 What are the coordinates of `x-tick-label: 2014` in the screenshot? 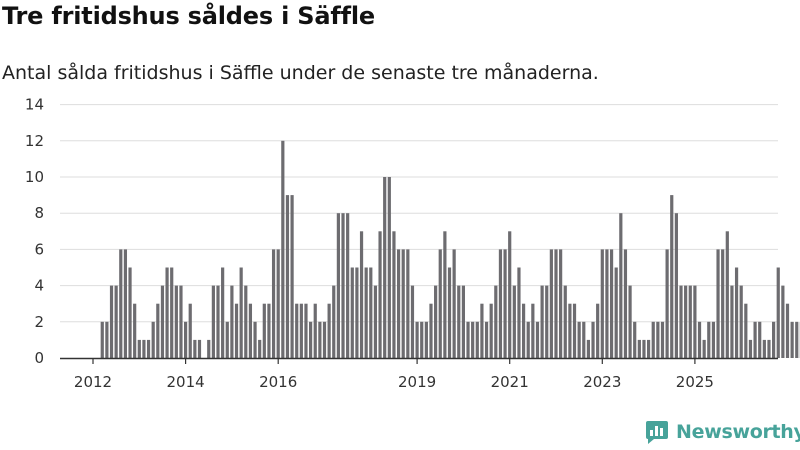 It's located at (186, 382).